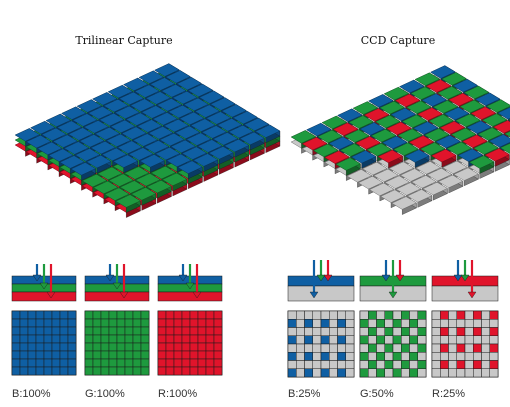 This screenshot has width=510, height=407. I want to click on sensor-substrate, so click(465, 293).